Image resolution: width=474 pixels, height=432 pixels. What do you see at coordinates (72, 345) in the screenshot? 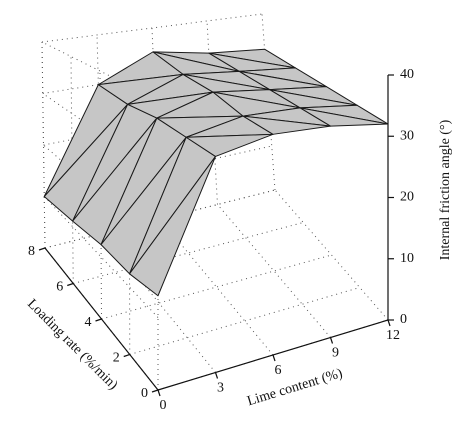
I see `y-axis-title: Loading rate (%/min)` at bounding box center [72, 345].